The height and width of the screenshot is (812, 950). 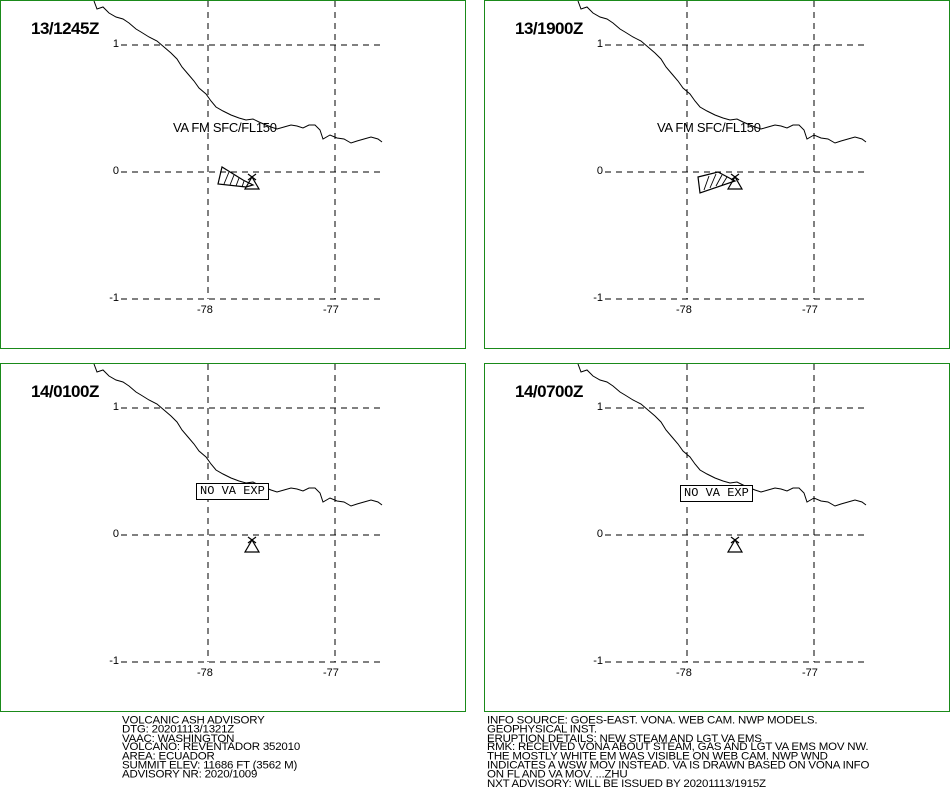 What do you see at coordinates (549, 28) in the screenshot?
I see `panel-time: 13/1900Z` at bounding box center [549, 28].